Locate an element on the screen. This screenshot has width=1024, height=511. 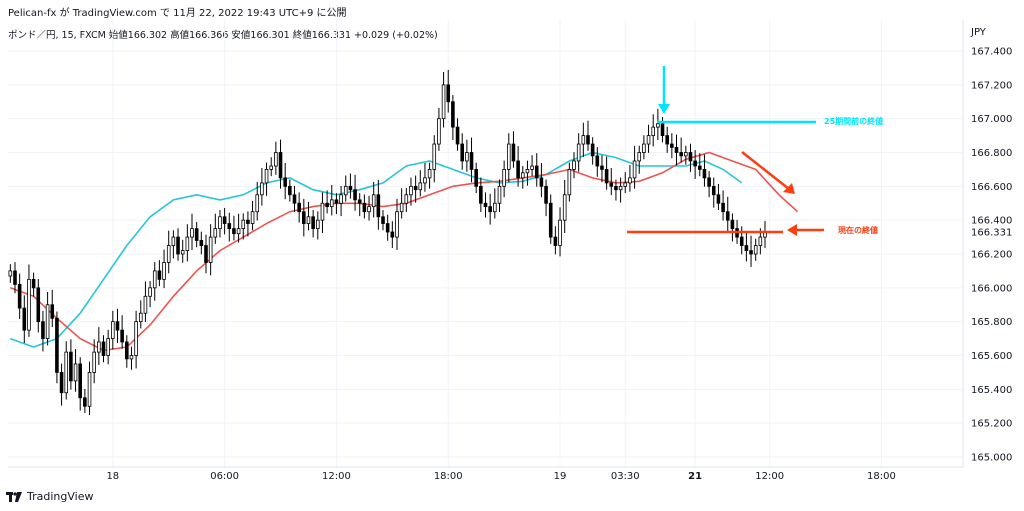
x-tick-label: 18 is located at coordinates (112, 476).